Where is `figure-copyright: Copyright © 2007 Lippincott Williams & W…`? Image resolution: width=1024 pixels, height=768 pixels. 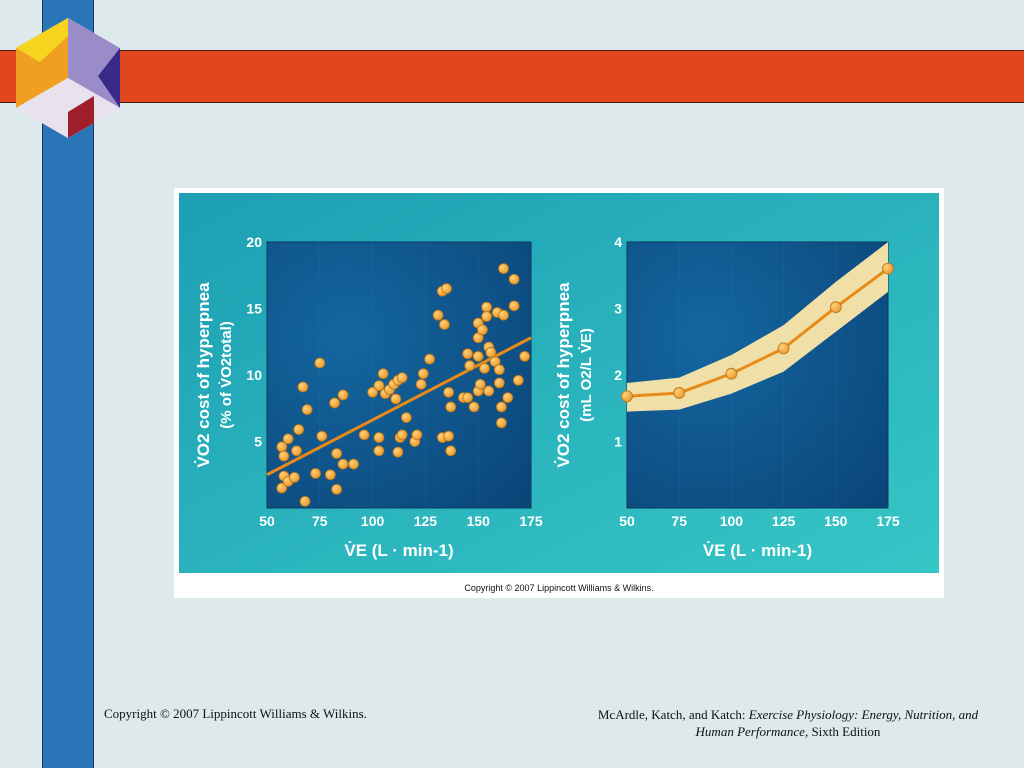
figure-copyright: Copyright © 2007 Lippincott Williams & W… is located at coordinates (559, 588).